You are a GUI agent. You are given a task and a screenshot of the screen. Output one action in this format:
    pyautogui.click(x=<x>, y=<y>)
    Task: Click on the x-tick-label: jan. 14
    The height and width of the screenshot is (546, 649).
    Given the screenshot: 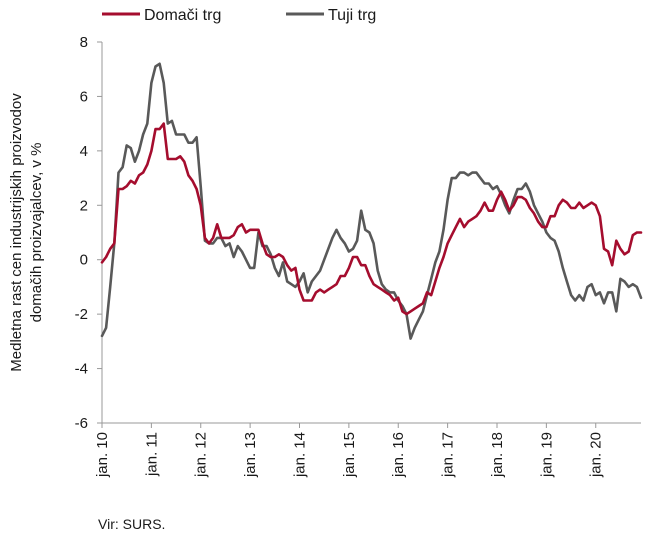 What is the action you would take?
    pyautogui.click(x=299, y=455)
    